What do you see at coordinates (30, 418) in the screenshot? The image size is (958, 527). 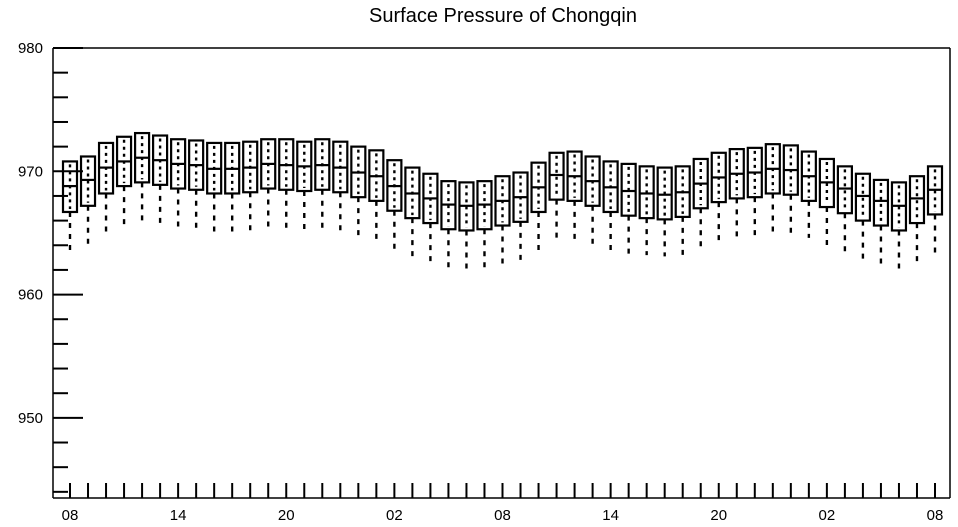 I see `y-tick-label: 950` at bounding box center [30, 418].